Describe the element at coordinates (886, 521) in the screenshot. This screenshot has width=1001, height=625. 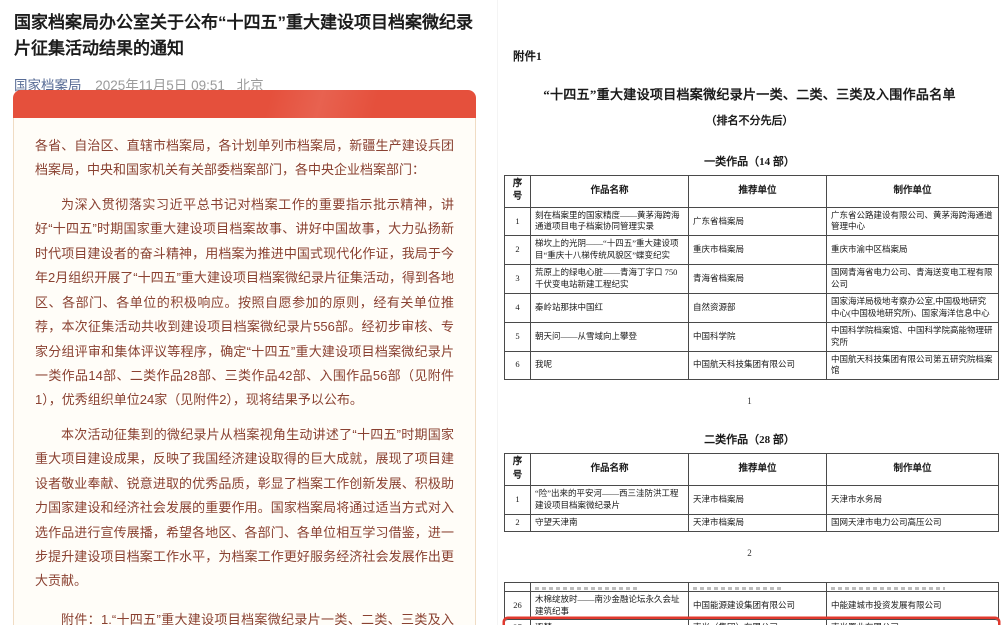
I see `producing-unit: 国网天津市电力公司高压公司` at that location.